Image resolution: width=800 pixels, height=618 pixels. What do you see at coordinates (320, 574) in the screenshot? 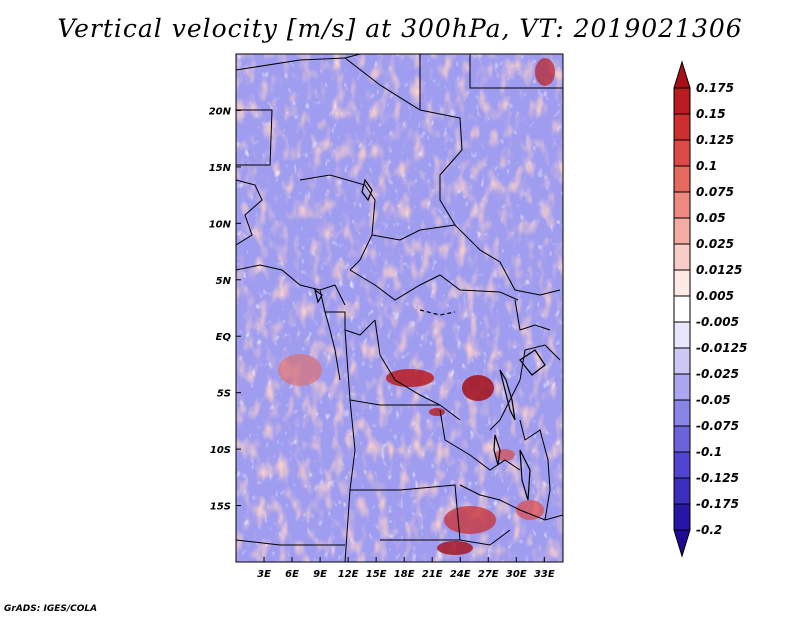
I see `lon-tick-label: 9E` at bounding box center [320, 574].